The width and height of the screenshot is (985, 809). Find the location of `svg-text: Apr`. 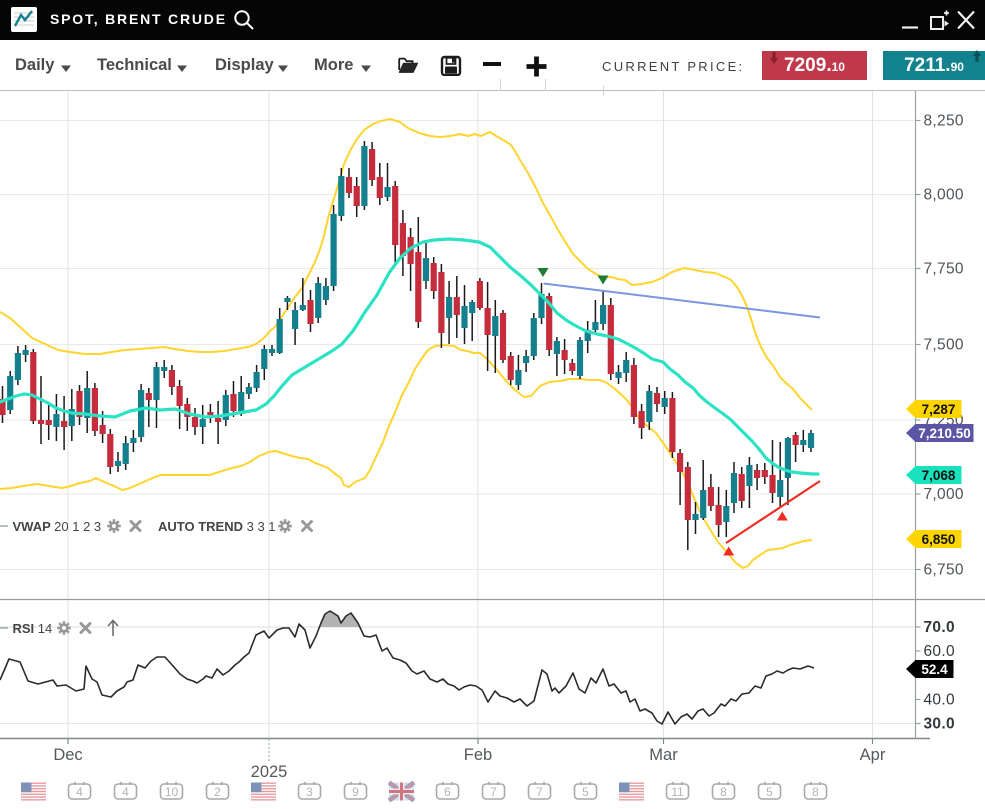

svg-text: Apr is located at coordinates (873, 755).